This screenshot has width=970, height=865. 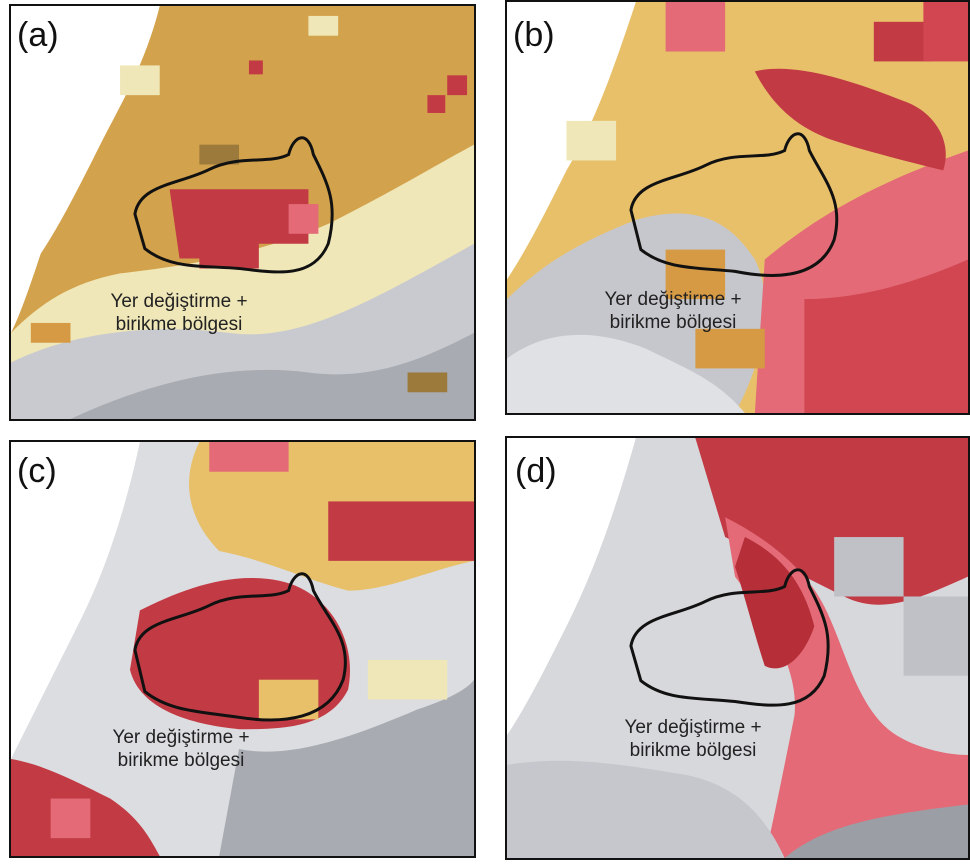 I want to click on panel-label-c: (c), so click(x=37, y=471).